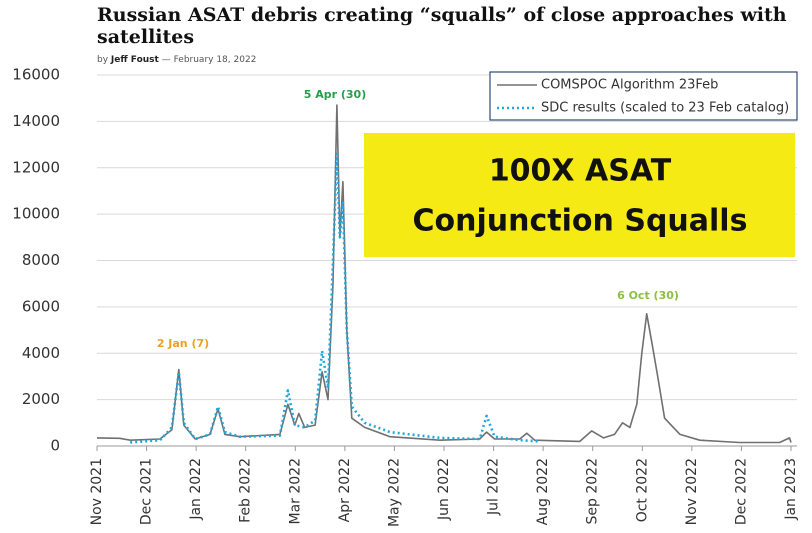 The width and height of the screenshot is (812, 533). I want to click on x-tick-label: May 2022, so click(394, 492).